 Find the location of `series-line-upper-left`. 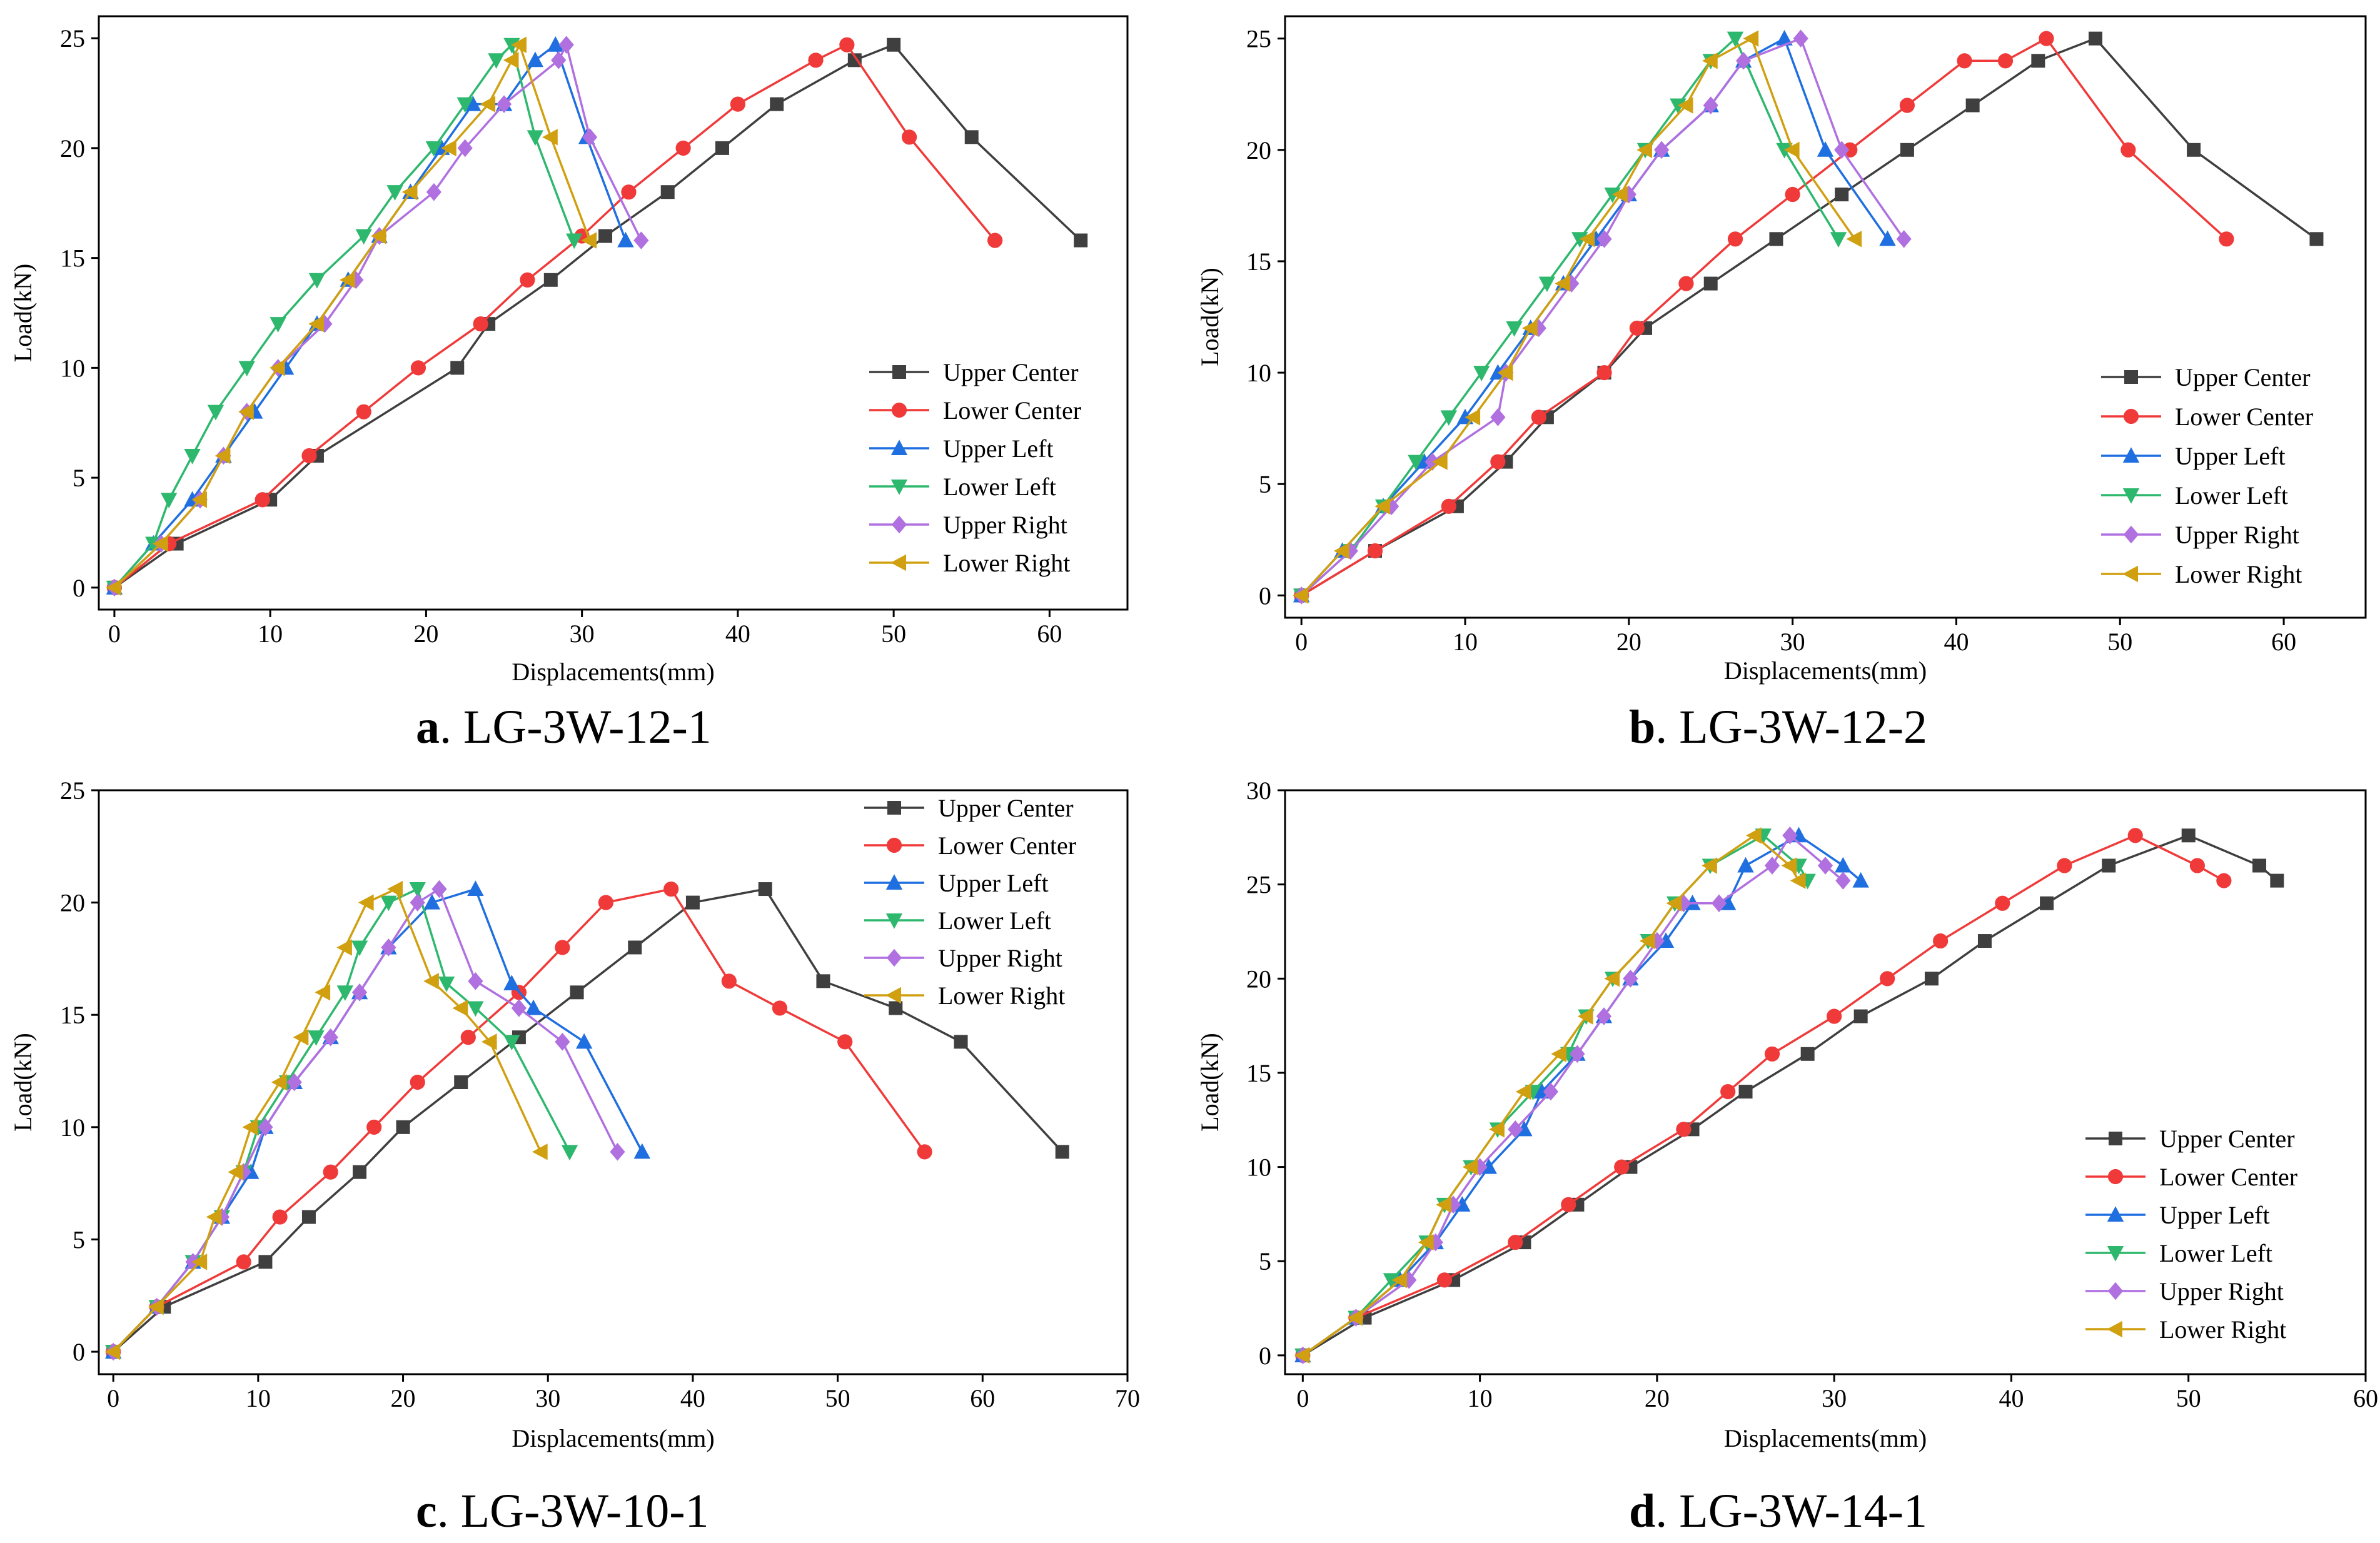

series-line-upper-left is located at coordinates (377, 1120).